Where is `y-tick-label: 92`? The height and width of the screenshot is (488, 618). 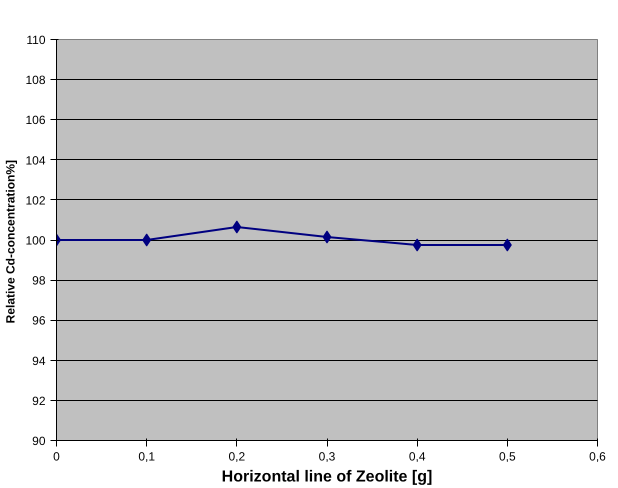
y-tick-label: 92 is located at coordinates (39, 401).